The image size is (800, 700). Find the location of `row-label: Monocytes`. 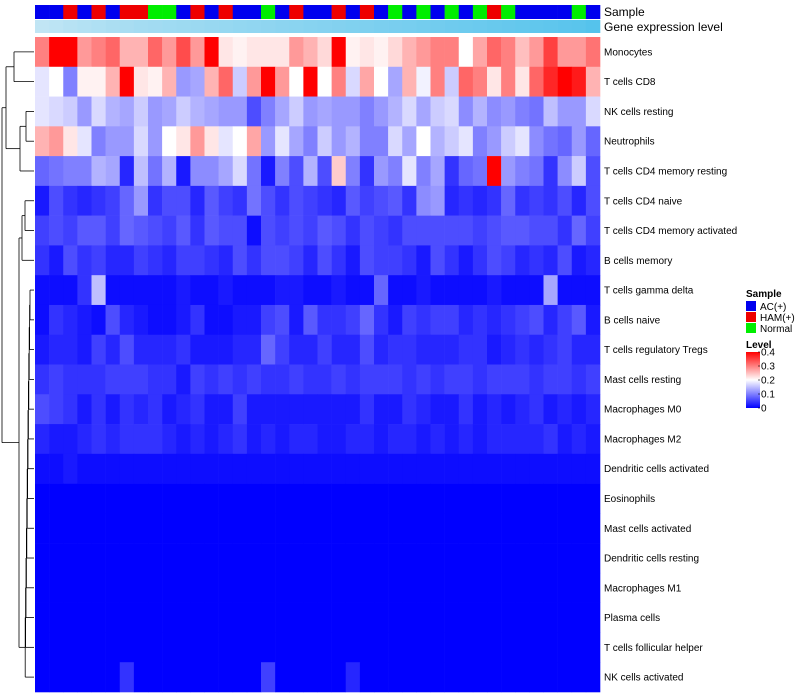

row-label: Monocytes is located at coordinates (628, 52).